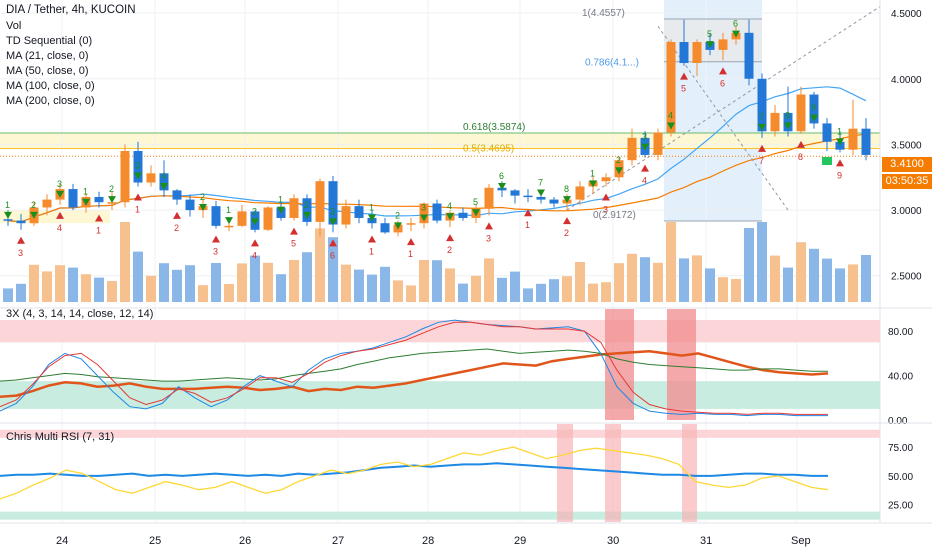 This screenshot has width=932, height=550. Describe the element at coordinates (14, 26) in the screenshot. I see `legend-vol: Vol` at that location.